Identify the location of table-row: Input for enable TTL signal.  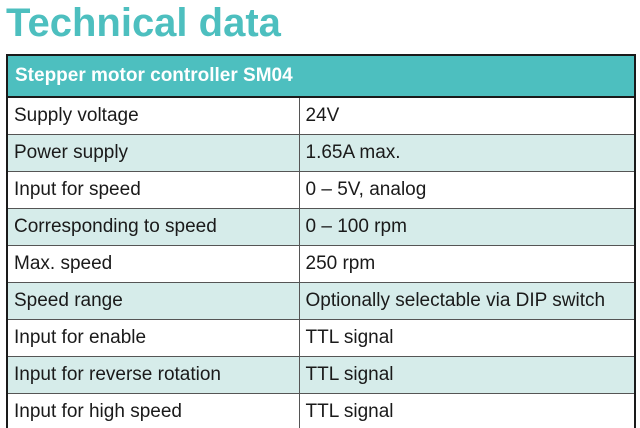
(321, 338).